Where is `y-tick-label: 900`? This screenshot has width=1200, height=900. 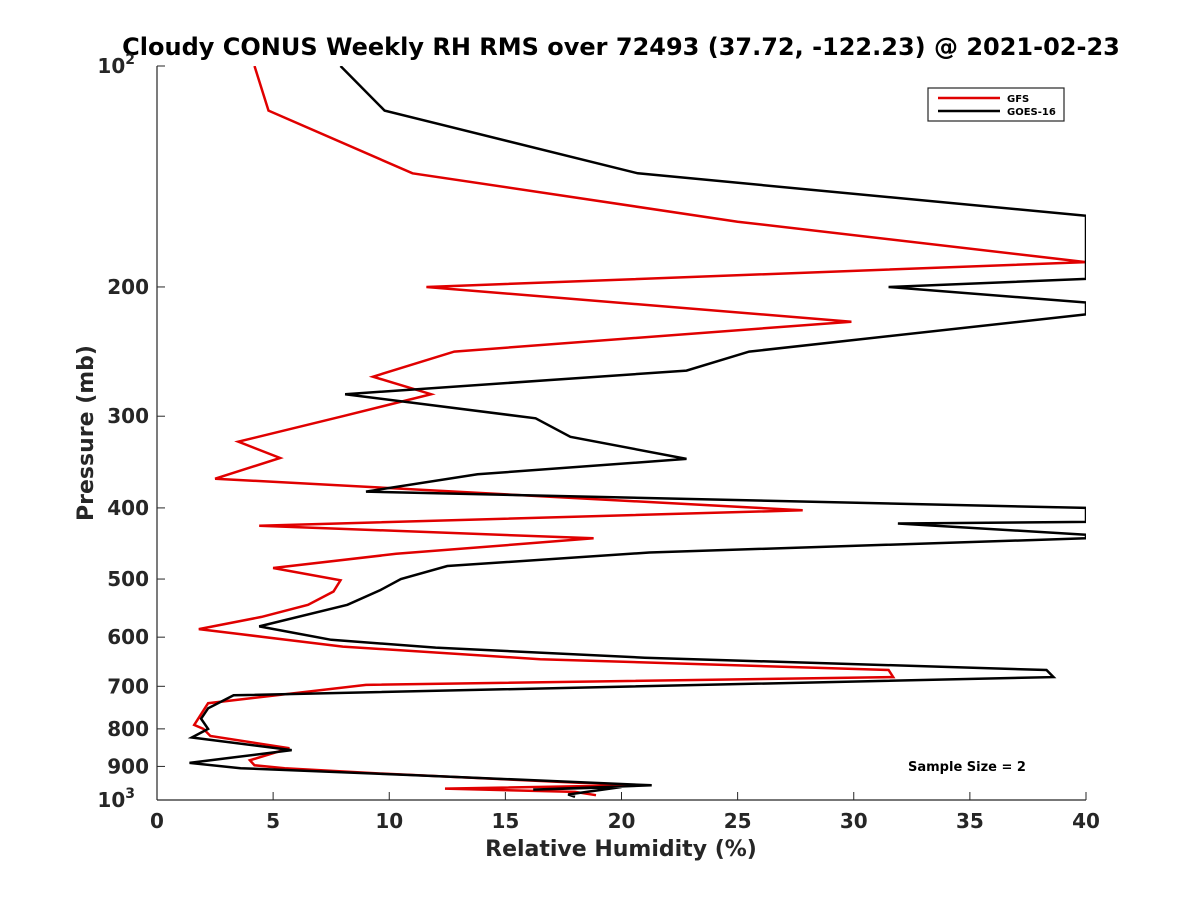 y-tick-label: 900 is located at coordinates (128, 766).